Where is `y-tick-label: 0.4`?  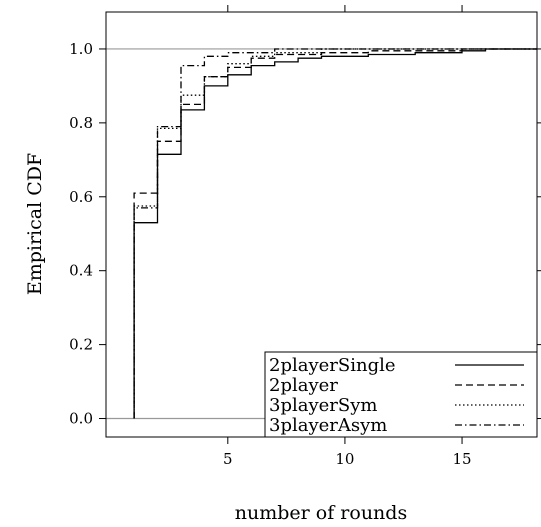 y-tick-label: 0.4 is located at coordinates (81, 271).